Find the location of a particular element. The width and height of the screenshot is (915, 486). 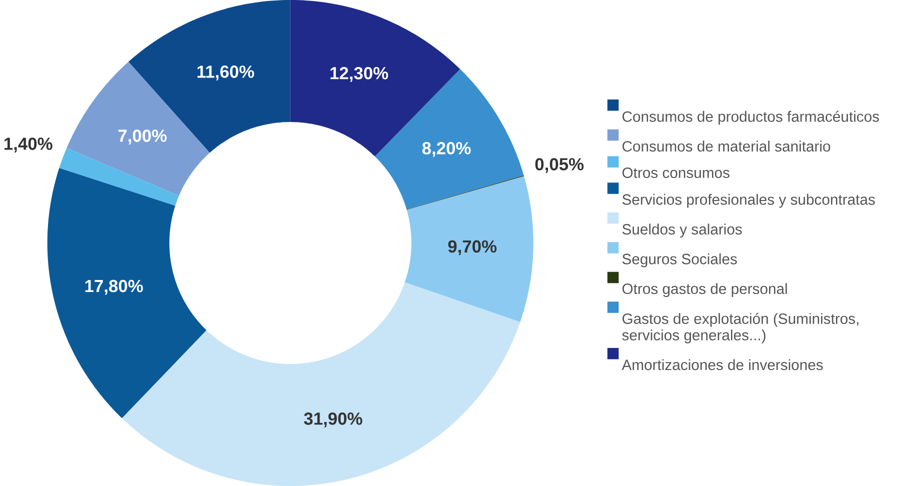

data-label: 12,30% is located at coordinates (359, 74).